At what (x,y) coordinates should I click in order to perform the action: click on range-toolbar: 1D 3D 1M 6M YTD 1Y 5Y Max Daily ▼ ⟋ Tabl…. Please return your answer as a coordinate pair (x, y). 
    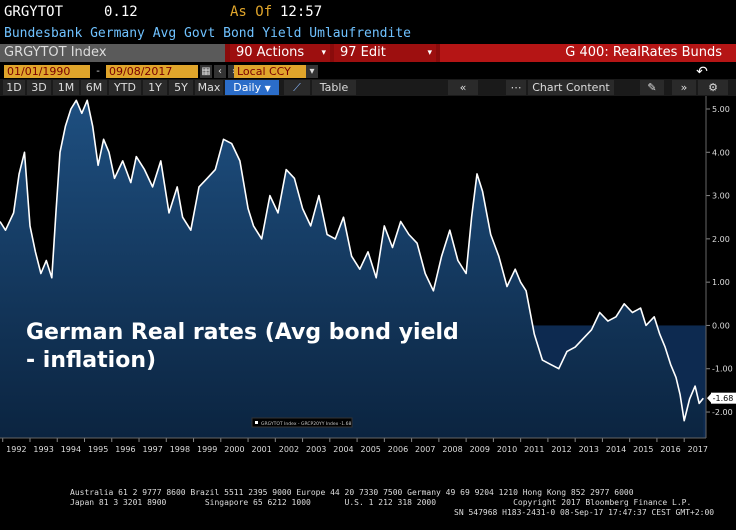
    Looking at the image, I should click on (368, 87).